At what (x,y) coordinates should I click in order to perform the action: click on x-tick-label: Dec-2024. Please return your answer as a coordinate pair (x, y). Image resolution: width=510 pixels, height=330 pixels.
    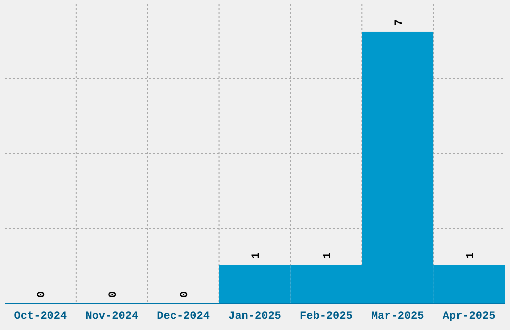
    Looking at the image, I should click on (183, 317).